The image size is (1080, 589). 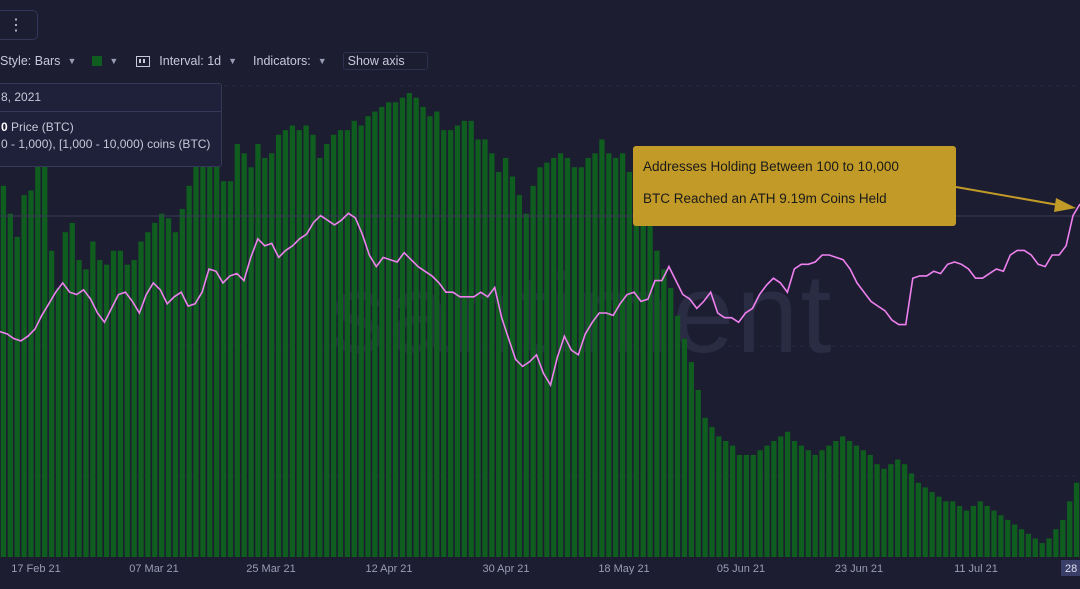 What do you see at coordinates (38, 61) in the screenshot?
I see `style-dropdown: Style: Bars ▼` at bounding box center [38, 61].